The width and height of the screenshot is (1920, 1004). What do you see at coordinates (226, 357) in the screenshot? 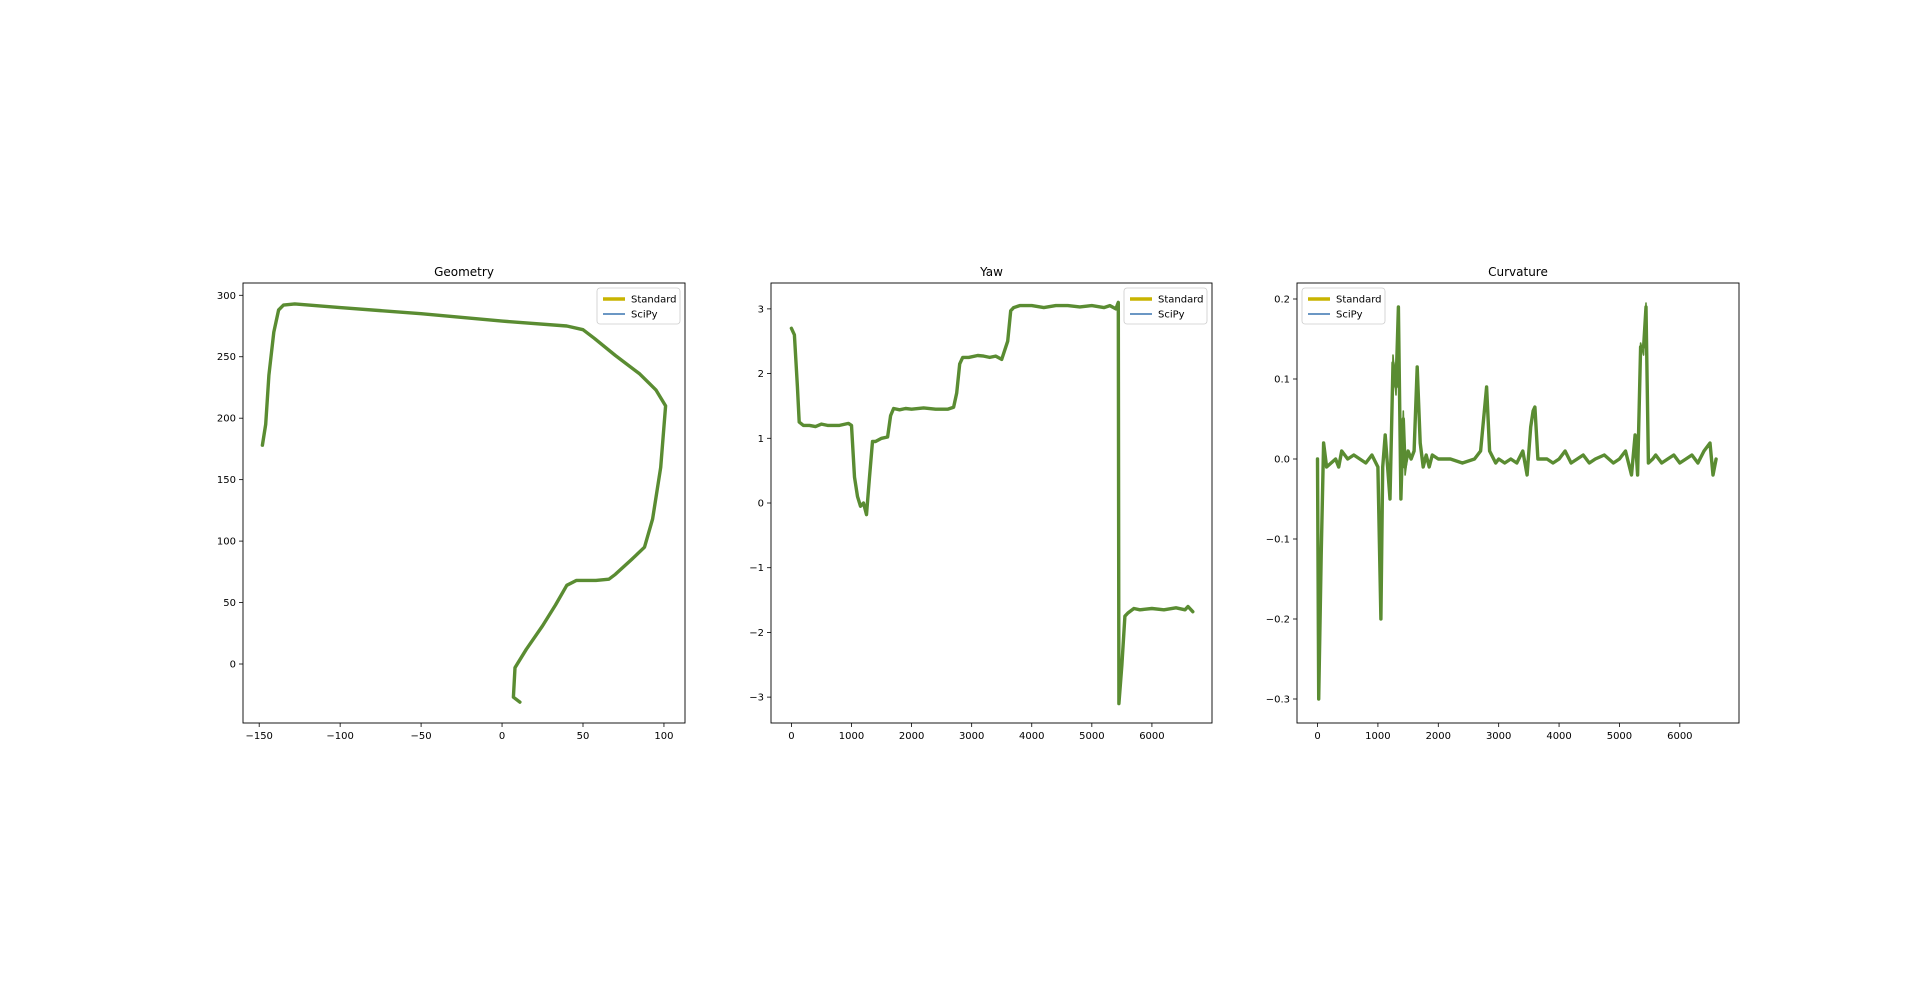
I see `geometry-y-tick-label: 250` at bounding box center [226, 357].